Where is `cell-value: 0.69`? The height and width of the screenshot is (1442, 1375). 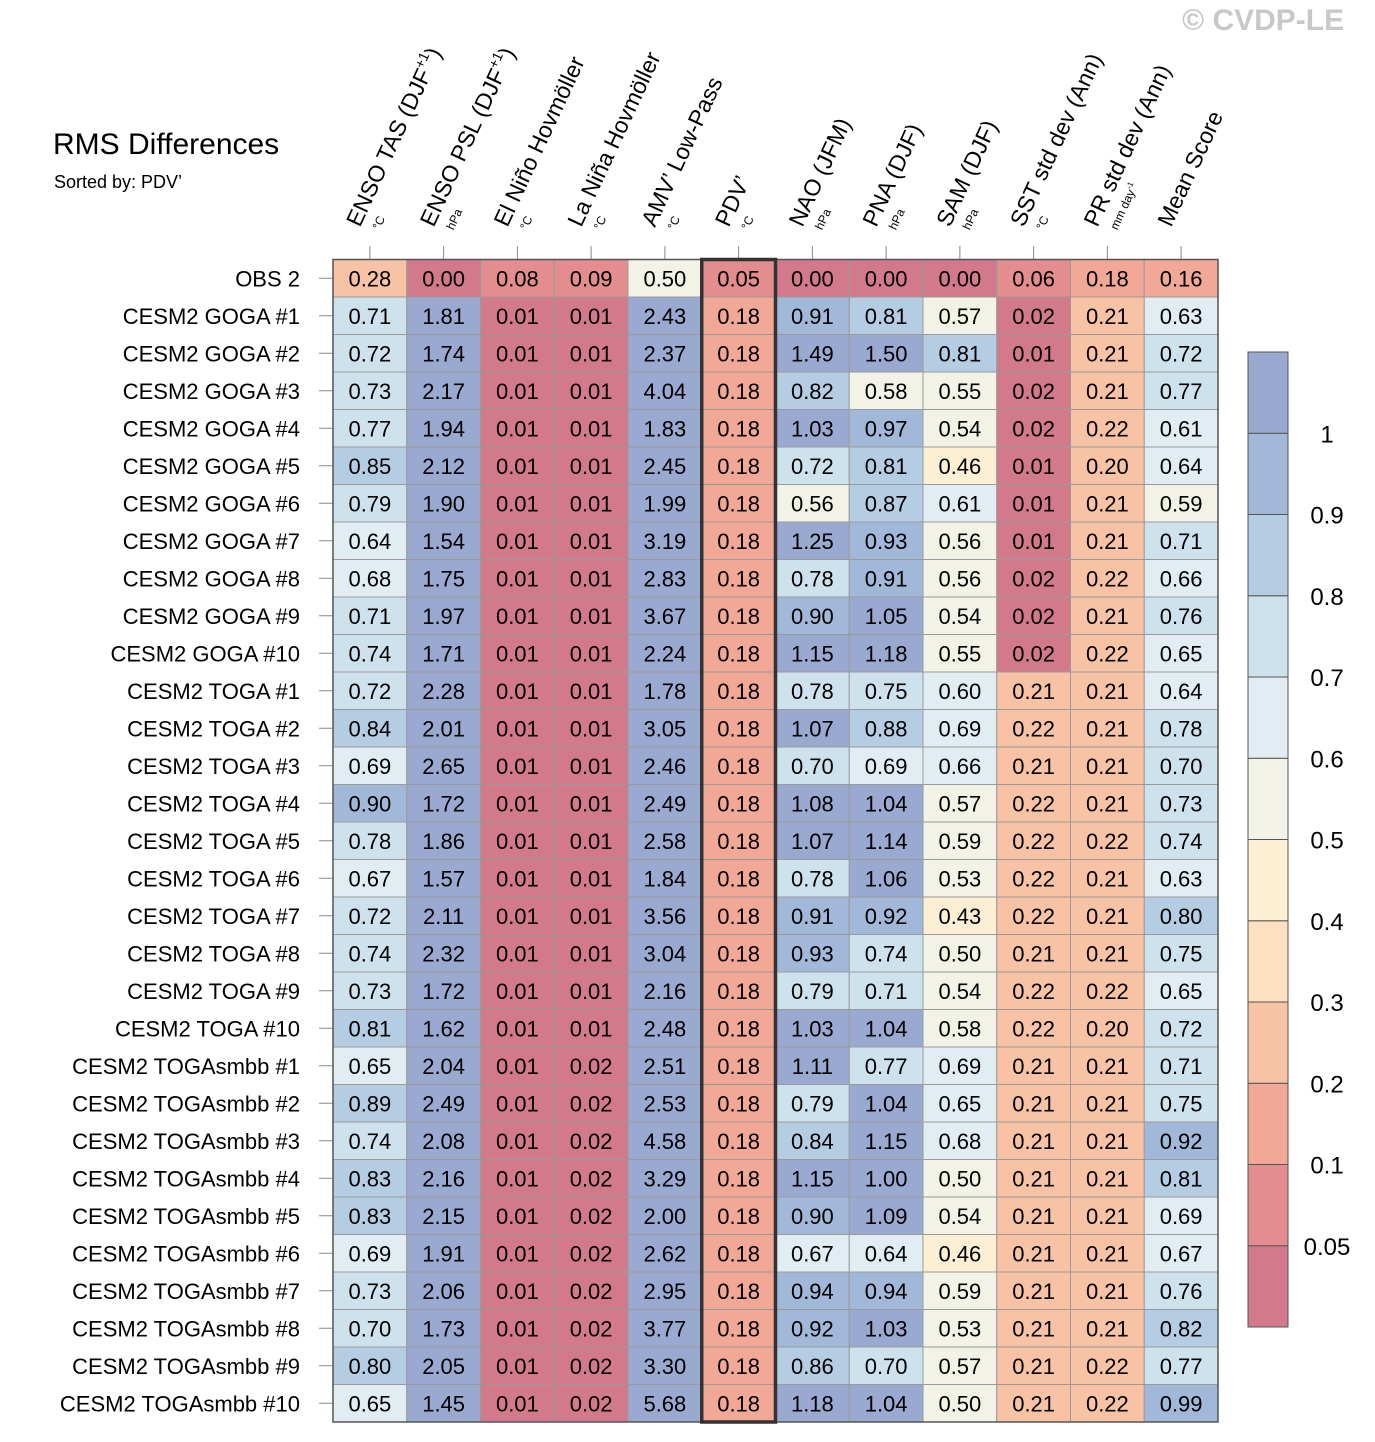 cell-value: 0.69 is located at coordinates (959, 728).